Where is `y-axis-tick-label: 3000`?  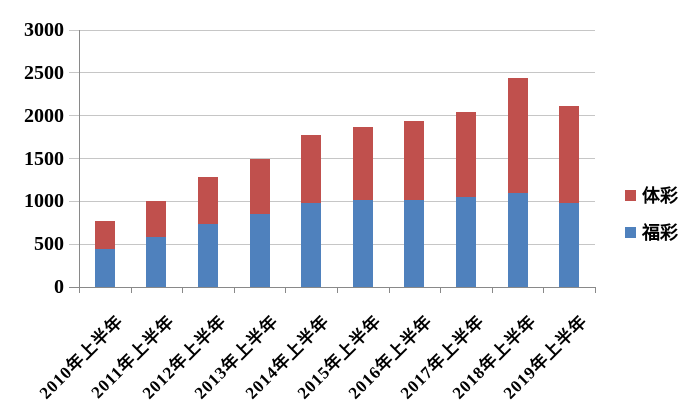
y-axis-tick-label: 3000 is located at coordinates (44, 30).